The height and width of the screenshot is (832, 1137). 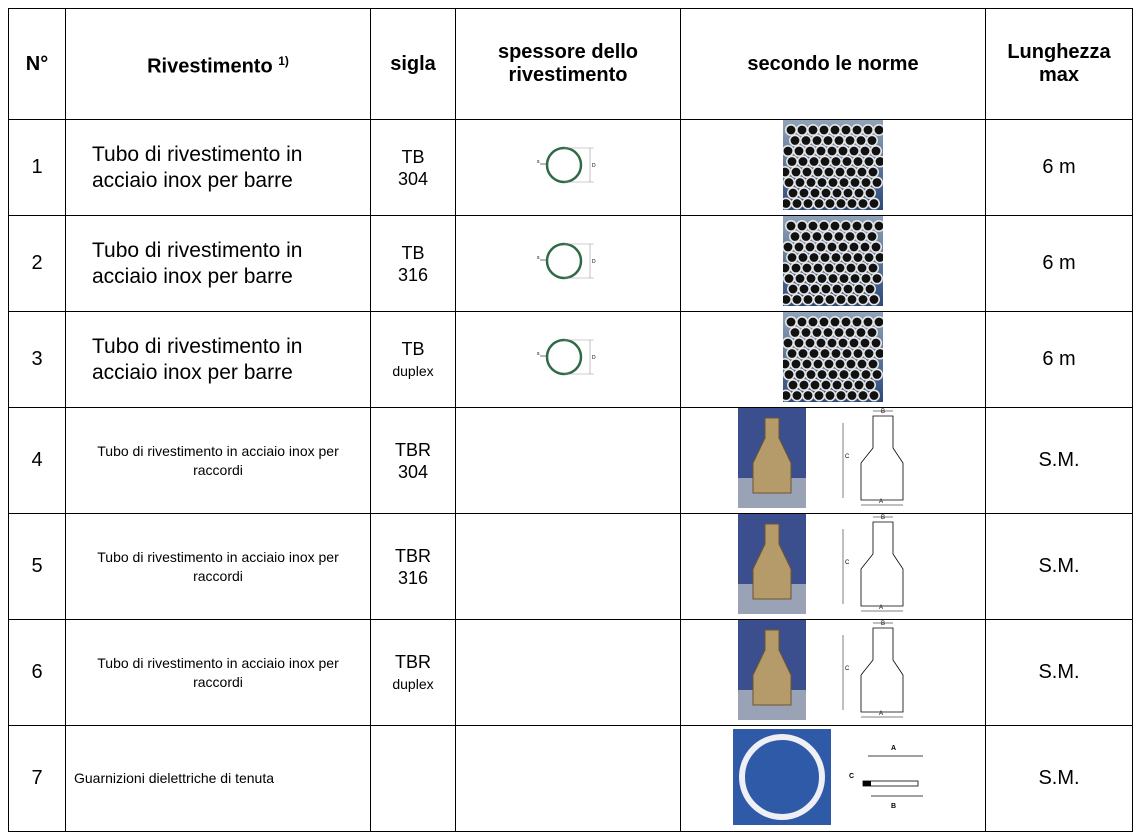 I want to click on gasket-figure: A C B, so click(x=828, y=777).